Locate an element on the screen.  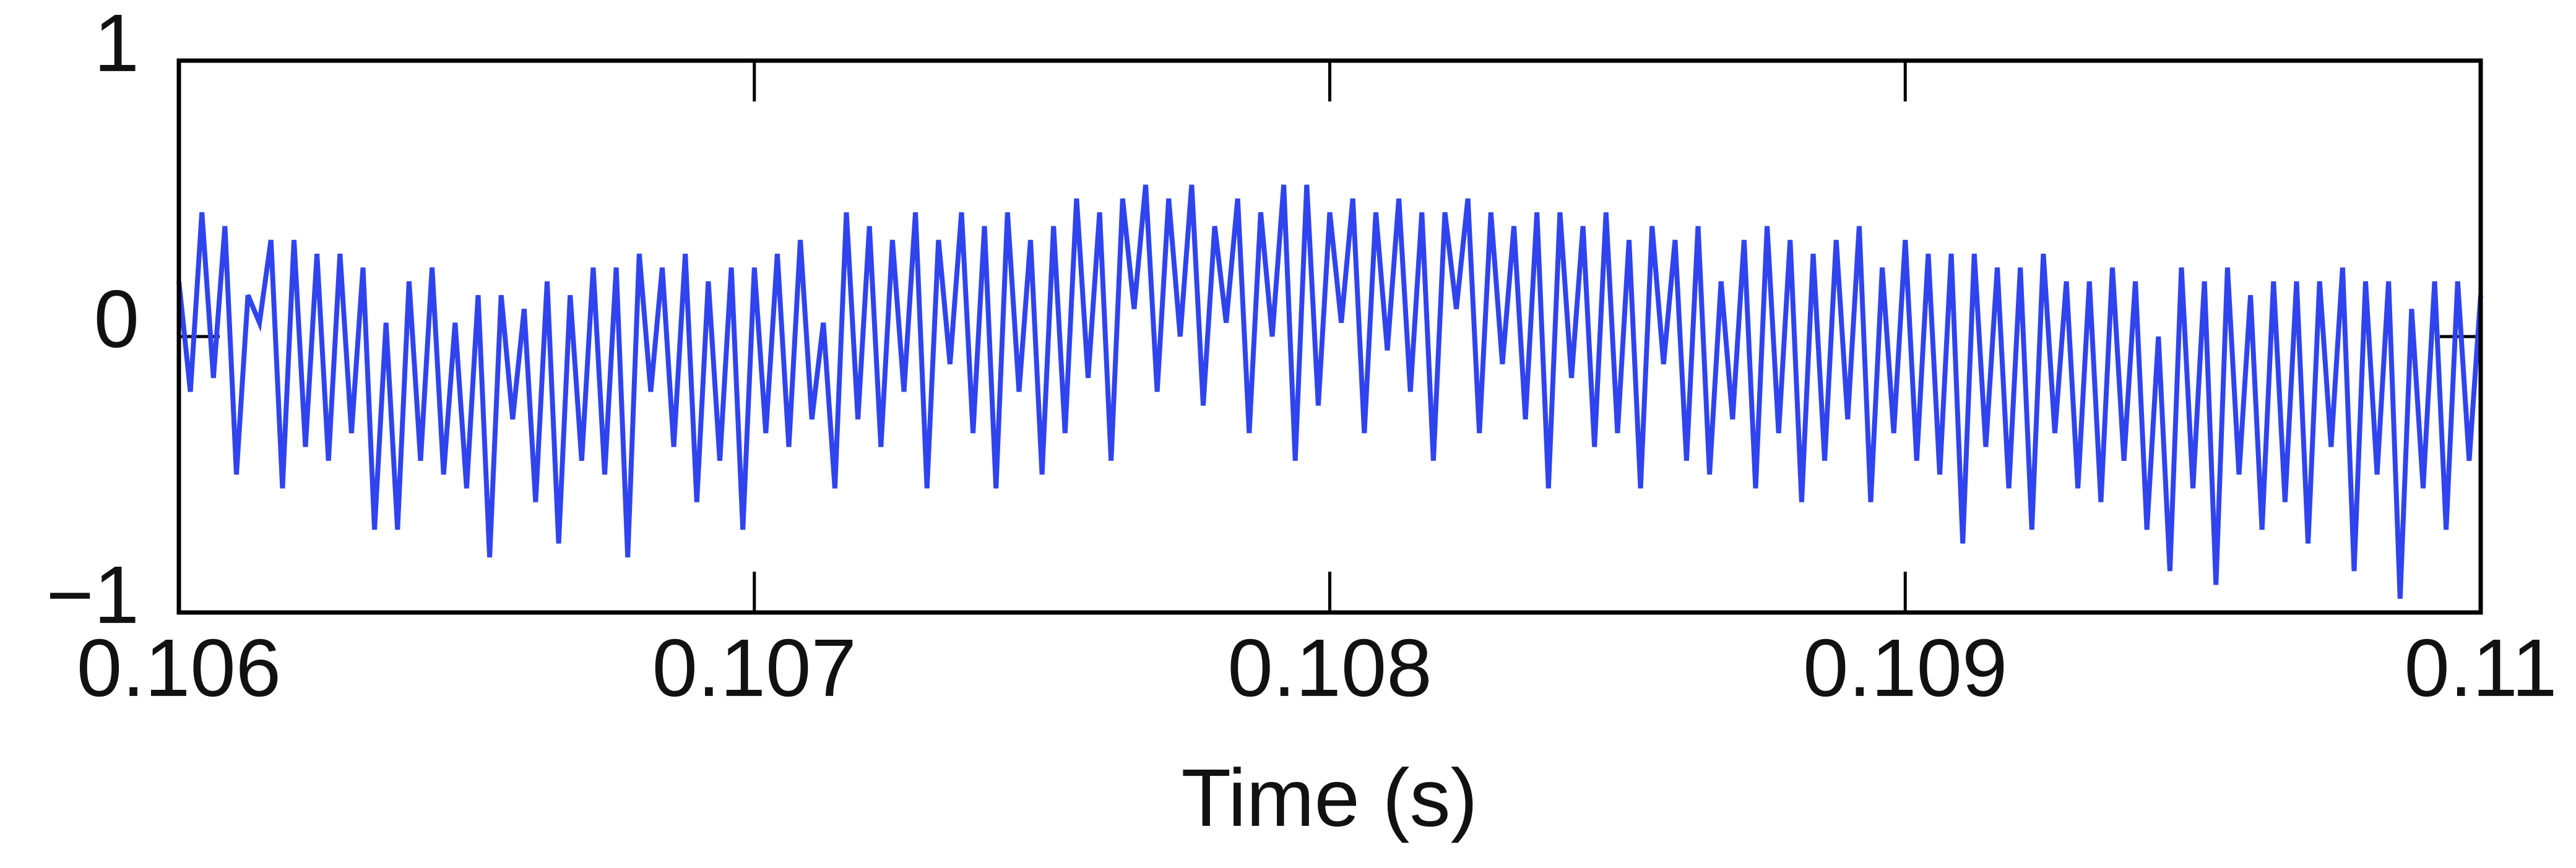
x-axis-label: Time (s) is located at coordinates (1329, 797).